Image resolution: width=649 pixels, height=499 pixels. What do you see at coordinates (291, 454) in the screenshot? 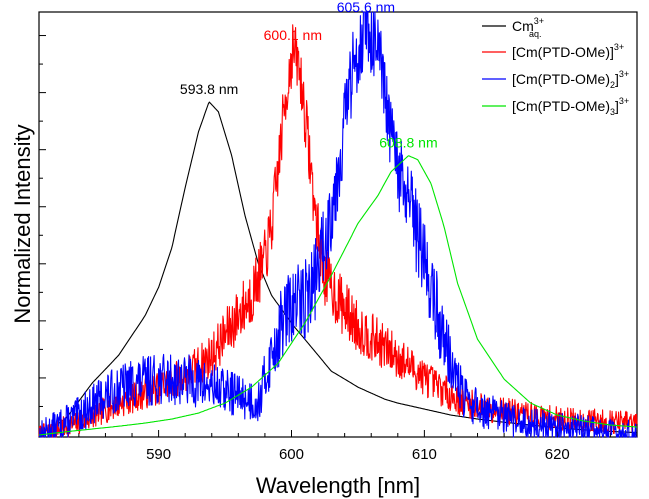
I see `x-tick-label: 600` at bounding box center [291, 454].